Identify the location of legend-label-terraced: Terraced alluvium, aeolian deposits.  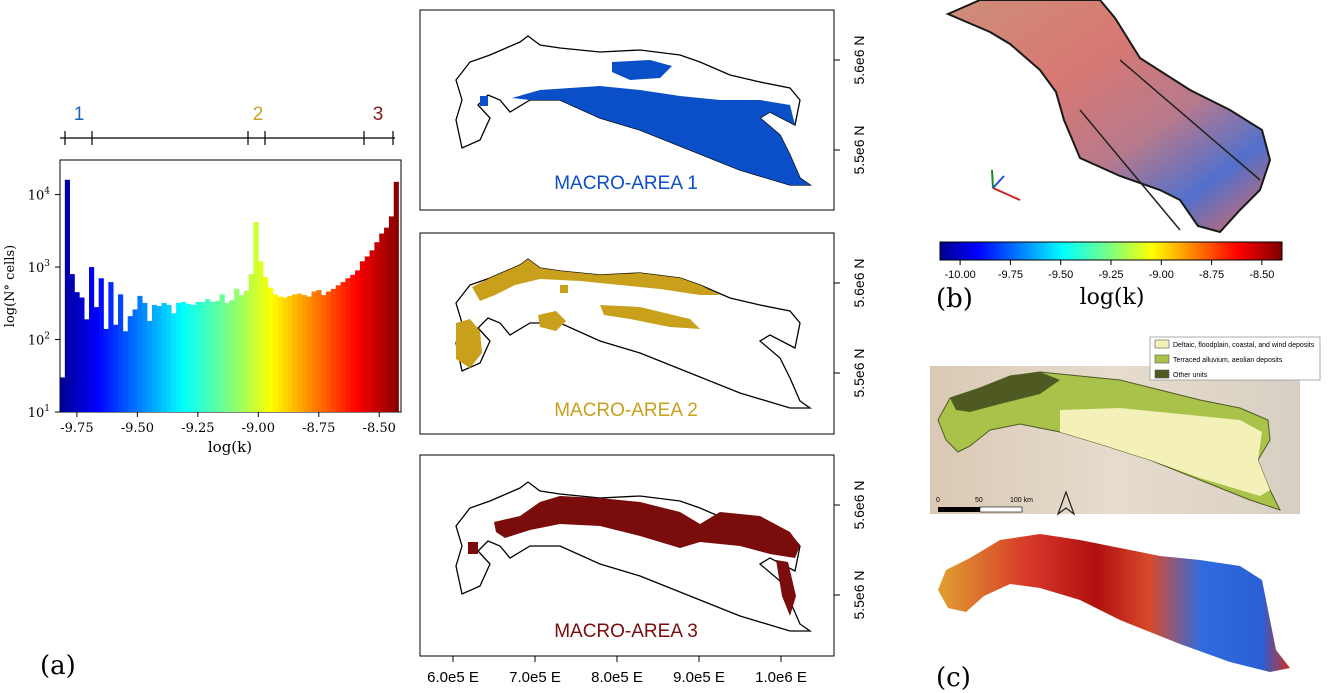
(1228, 360).